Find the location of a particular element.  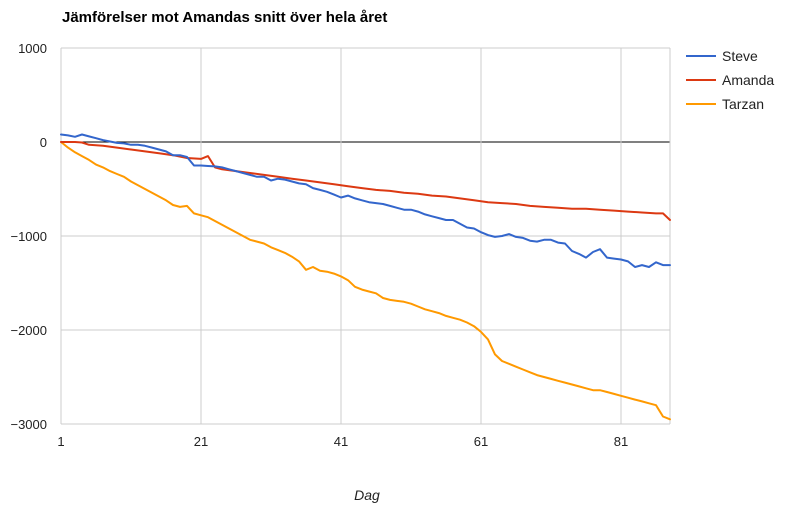

y-tick-label: −1000 is located at coordinates (28, 236).